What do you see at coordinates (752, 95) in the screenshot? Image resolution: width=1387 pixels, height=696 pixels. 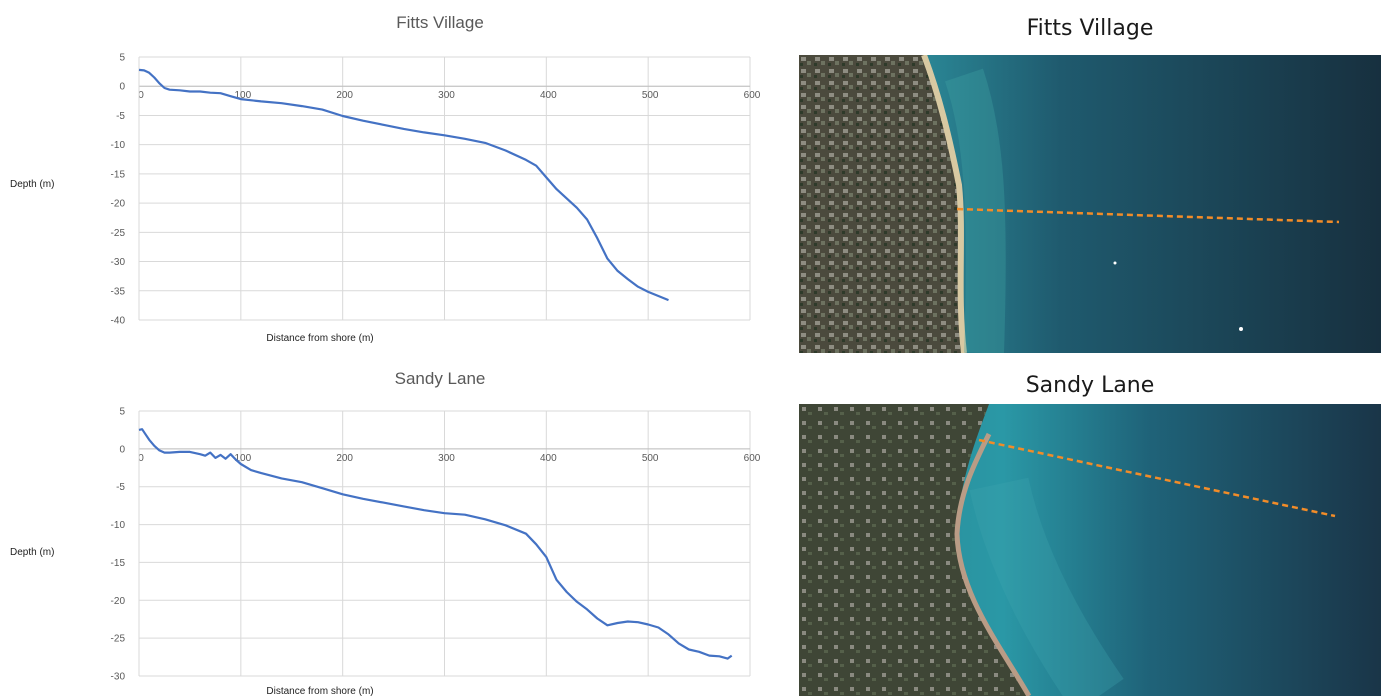 I see `chart1-x-tick-label: 600` at bounding box center [752, 95].